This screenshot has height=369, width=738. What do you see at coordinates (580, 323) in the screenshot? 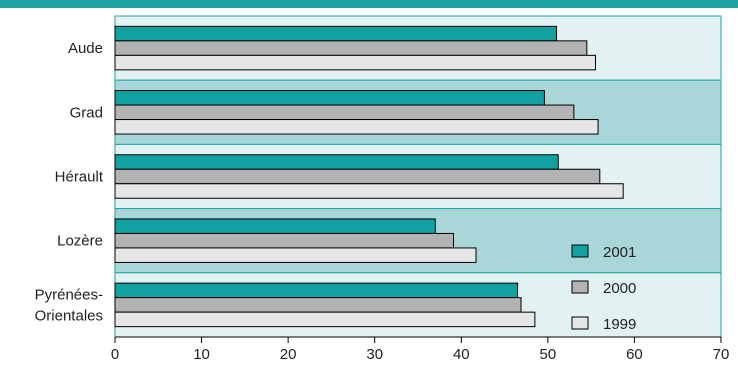
I see `legend-swatch-1999` at bounding box center [580, 323].